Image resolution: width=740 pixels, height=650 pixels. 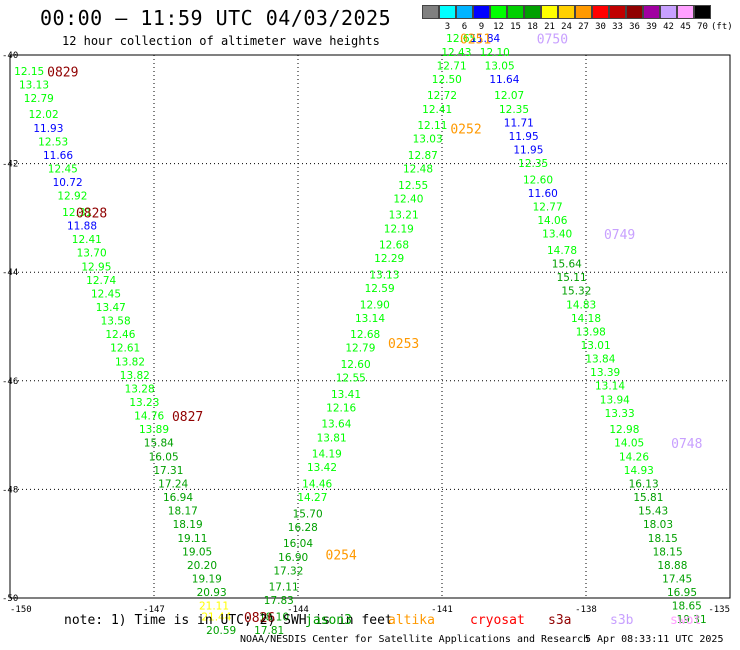 I want to click on wave-height-label: 13.81, so click(x=332, y=438).